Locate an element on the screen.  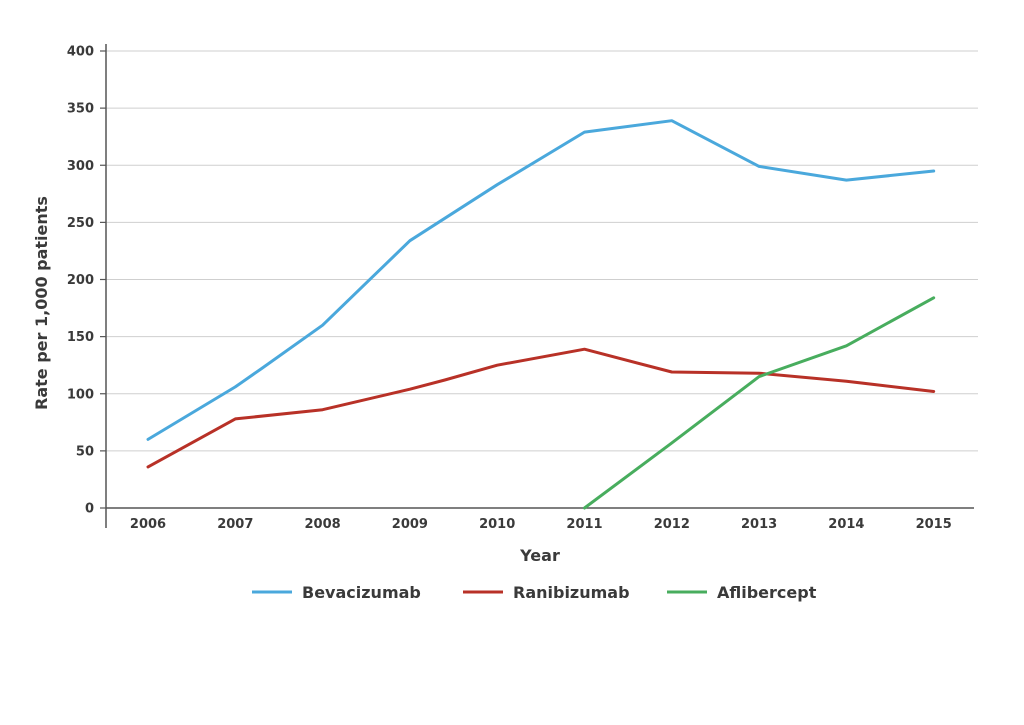
y-tick-label: 300 is located at coordinates (80, 166).